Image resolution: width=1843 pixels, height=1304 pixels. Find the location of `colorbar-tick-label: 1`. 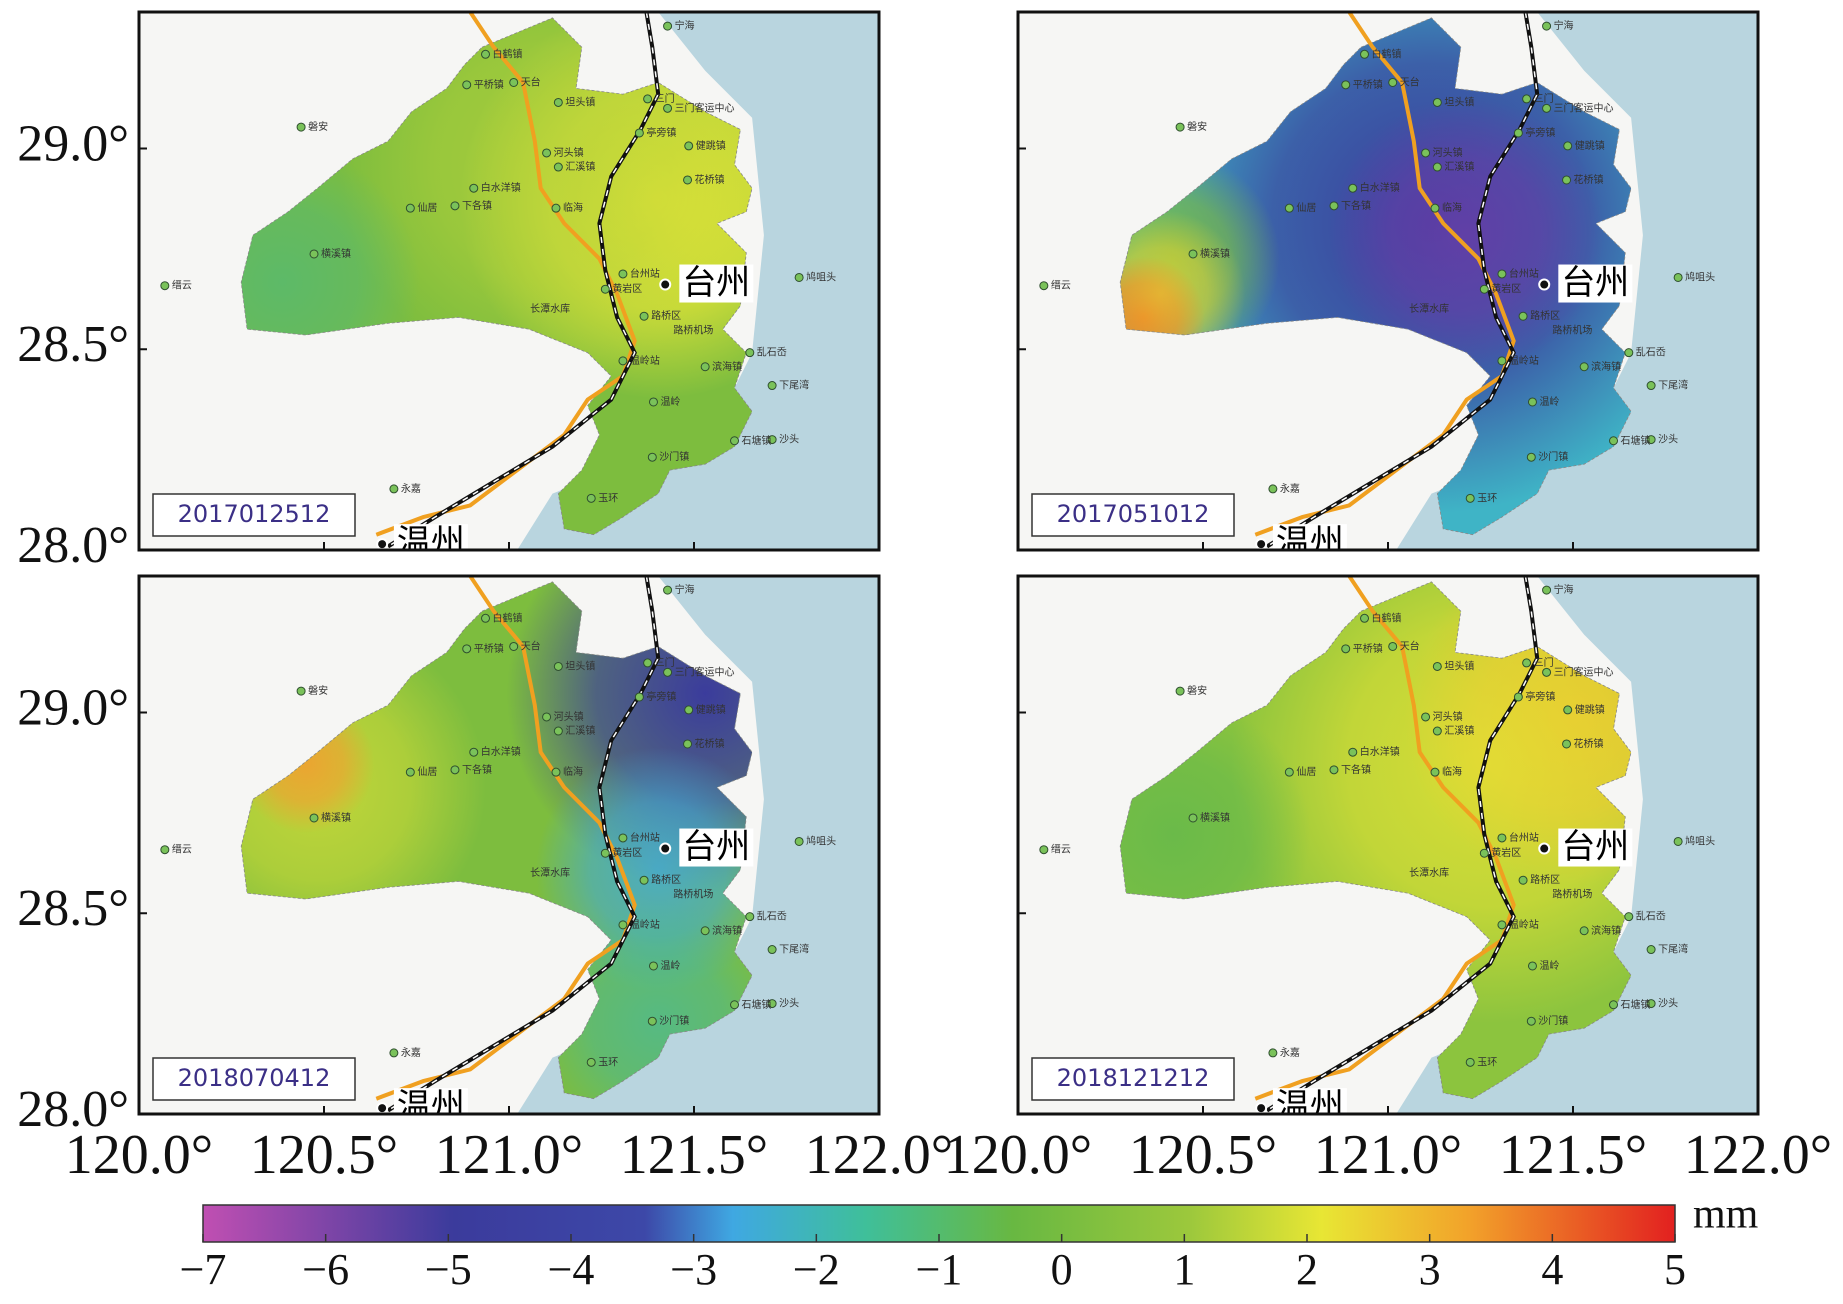

colorbar-tick-label: 1 is located at coordinates (1184, 1269).